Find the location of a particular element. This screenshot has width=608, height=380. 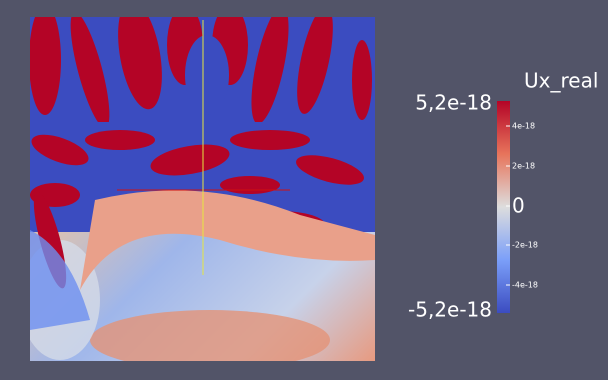

max-label: 5,2e-18 is located at coordinates (453, 103).